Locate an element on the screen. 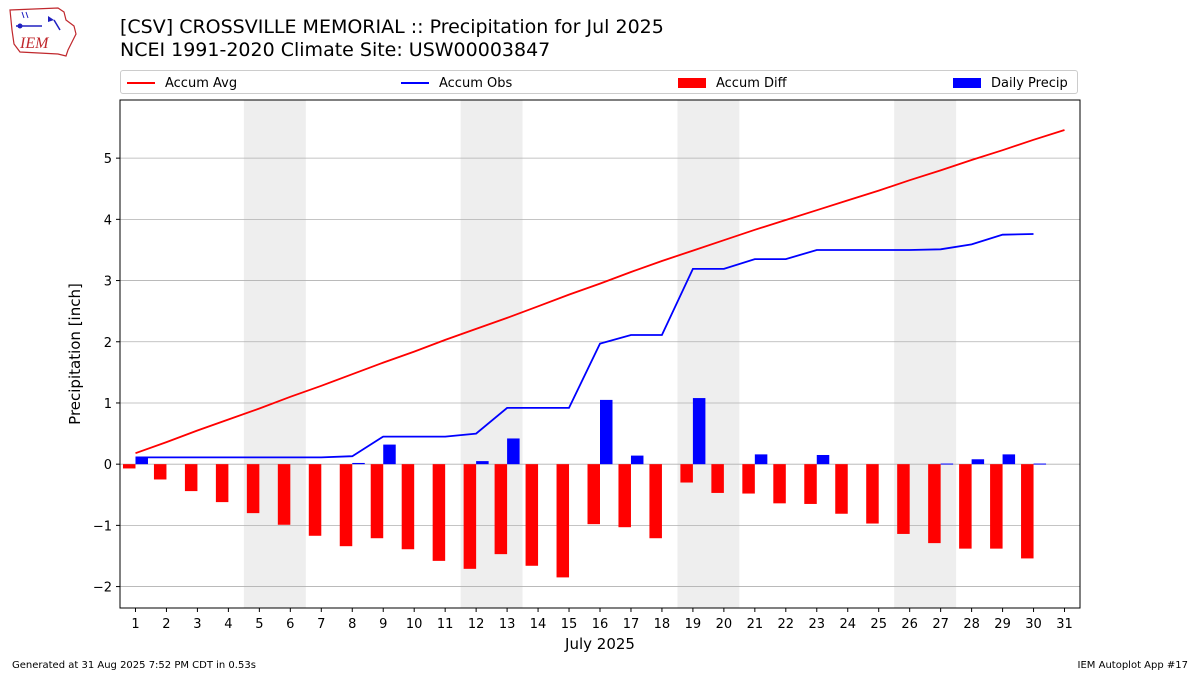 The height and width of the screenshot is (675, 1200). y-tick-label: −1 is located at coordinates (102, 526).